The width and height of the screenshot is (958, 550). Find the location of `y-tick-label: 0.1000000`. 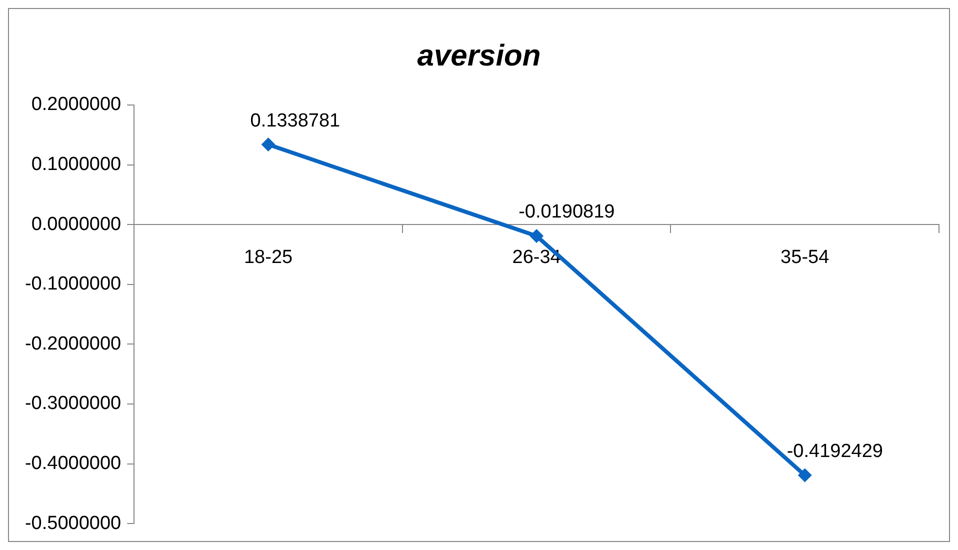

y-tick-label: 0.1000000 is located at coordinates (76, 165).